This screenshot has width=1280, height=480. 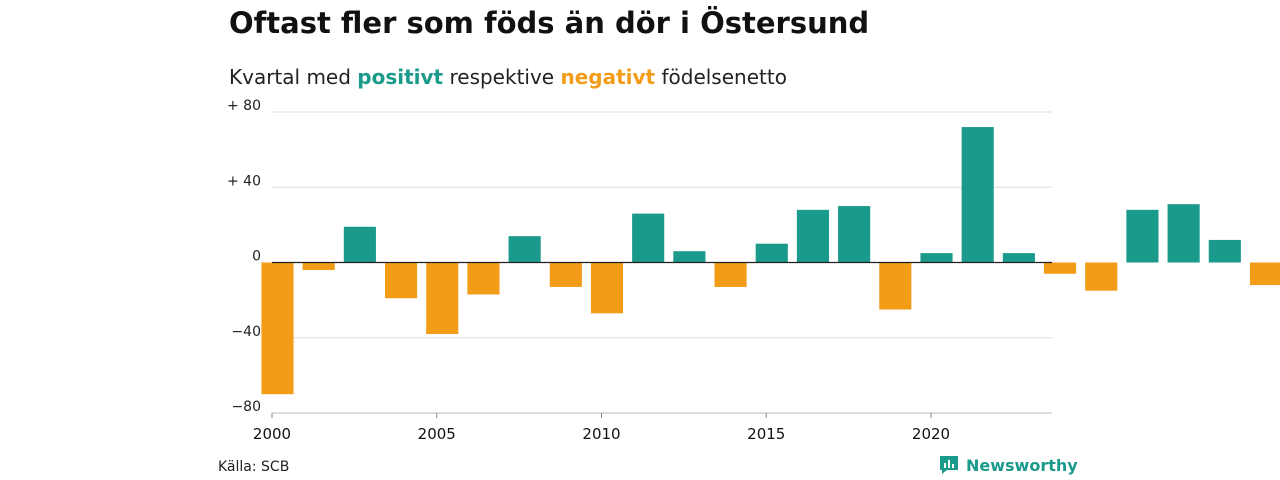 I want to click on source-note: Källa: SCB, so click(x=254, y=467).